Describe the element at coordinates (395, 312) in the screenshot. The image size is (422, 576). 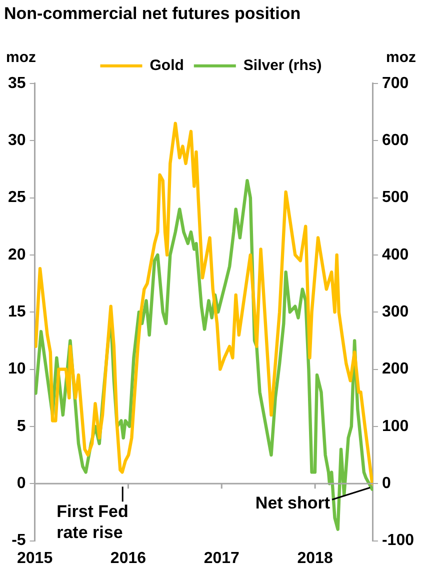
I see `y2-tick-label: 300` at that location.